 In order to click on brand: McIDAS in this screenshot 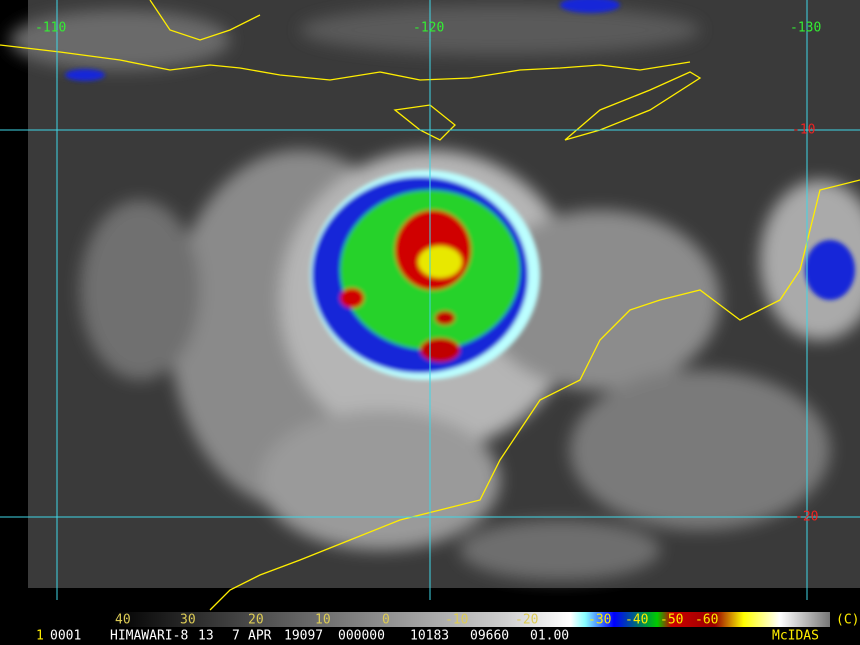, I will do `click(795, 636)`.